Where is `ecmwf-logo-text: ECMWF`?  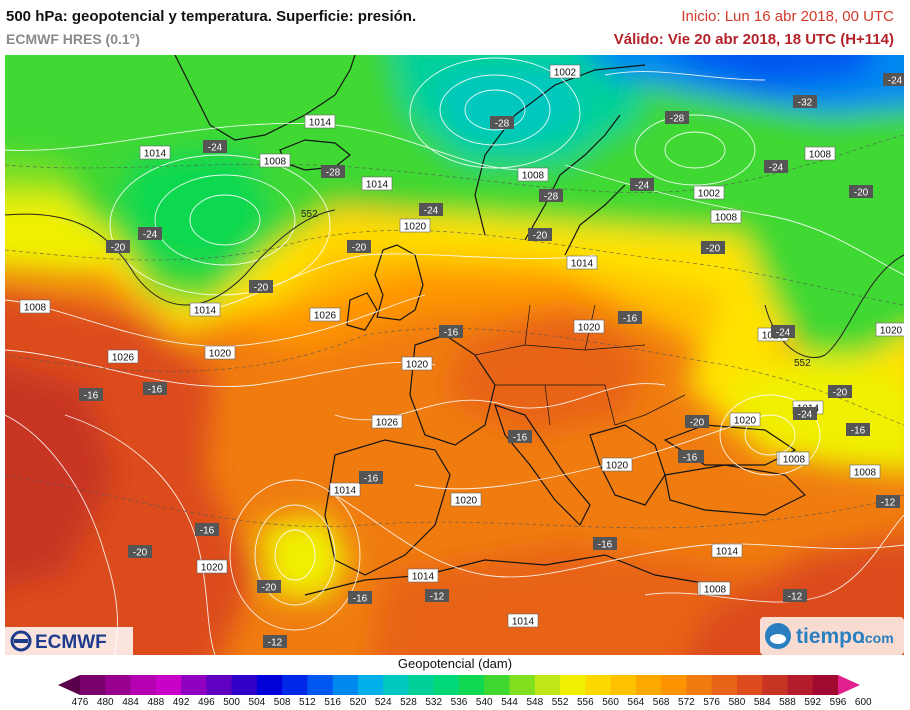 ecmwf-logo-text: ECMWF is located at coordinates (71, 642).